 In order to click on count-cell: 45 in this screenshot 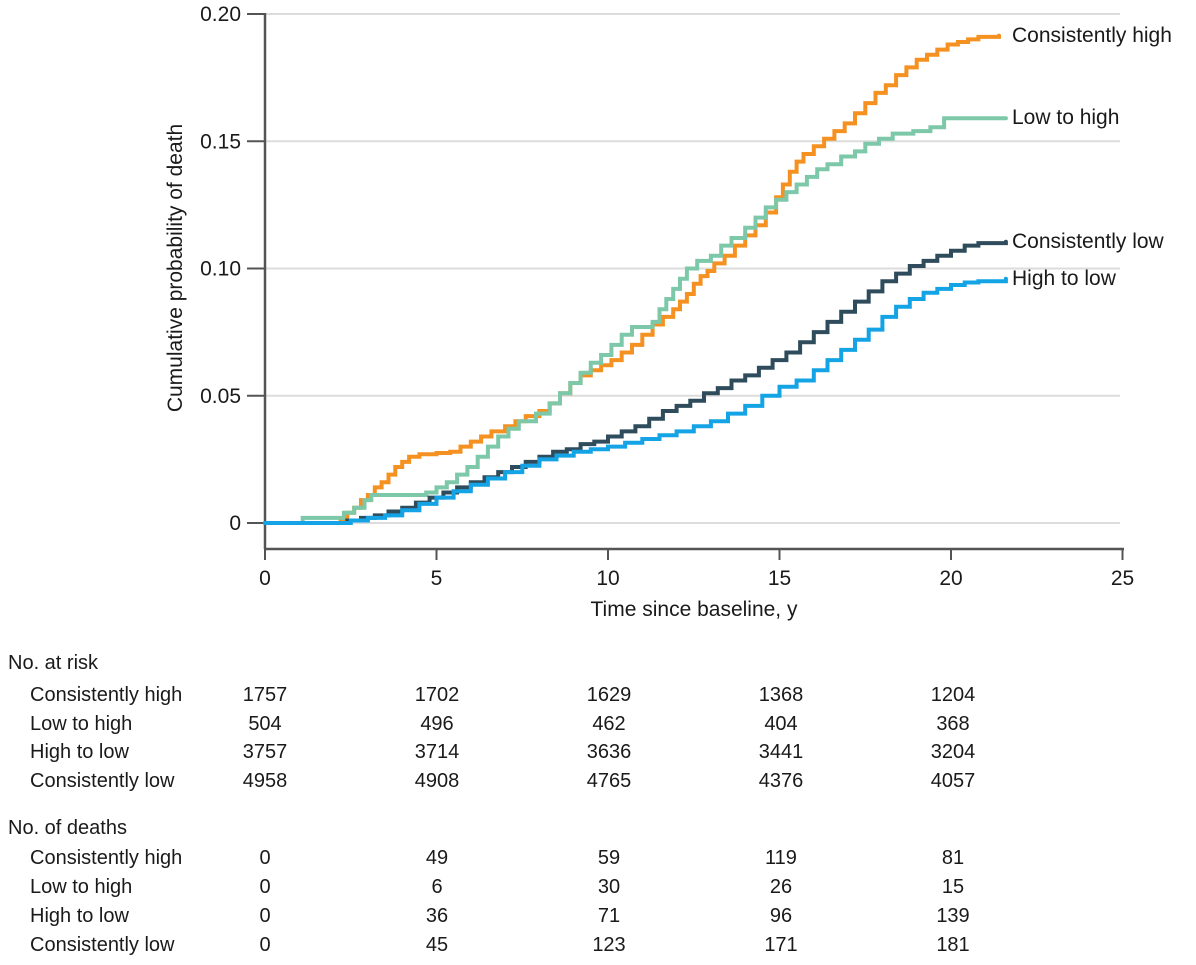, I will do `click(437, 945)`.